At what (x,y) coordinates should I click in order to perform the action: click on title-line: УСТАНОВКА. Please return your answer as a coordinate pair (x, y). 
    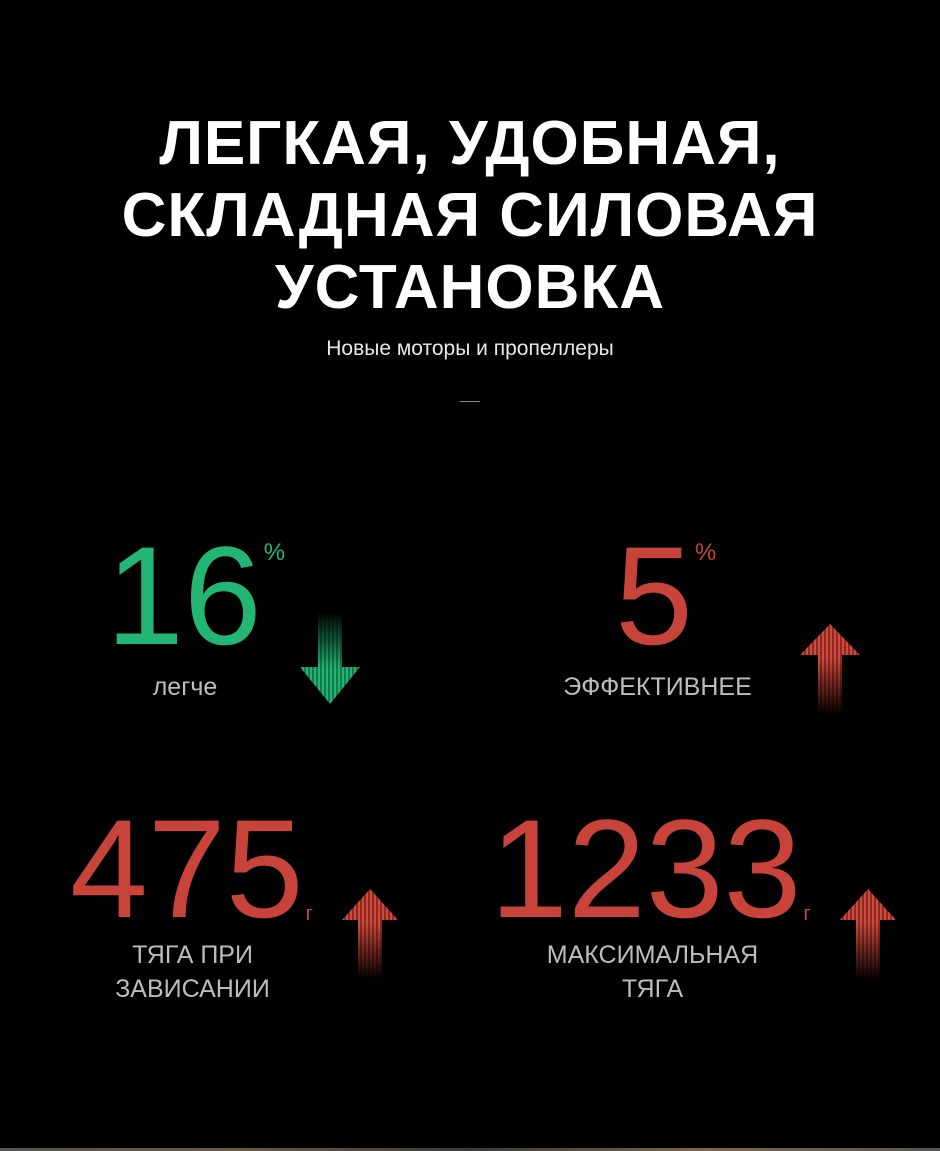
    Looking at the image, I should click on (470, 287).